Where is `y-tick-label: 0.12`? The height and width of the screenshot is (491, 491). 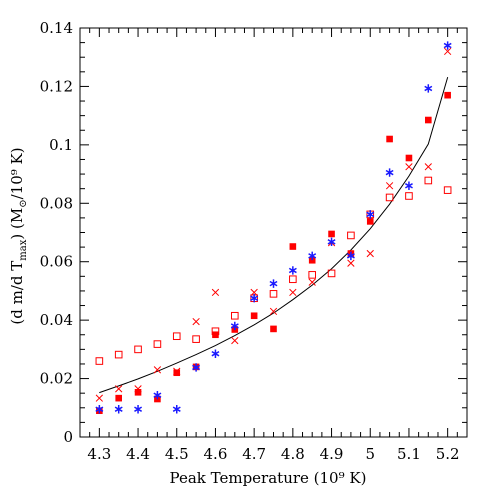
y-tick-label: 0.12 is located at coordinates (56, 86).